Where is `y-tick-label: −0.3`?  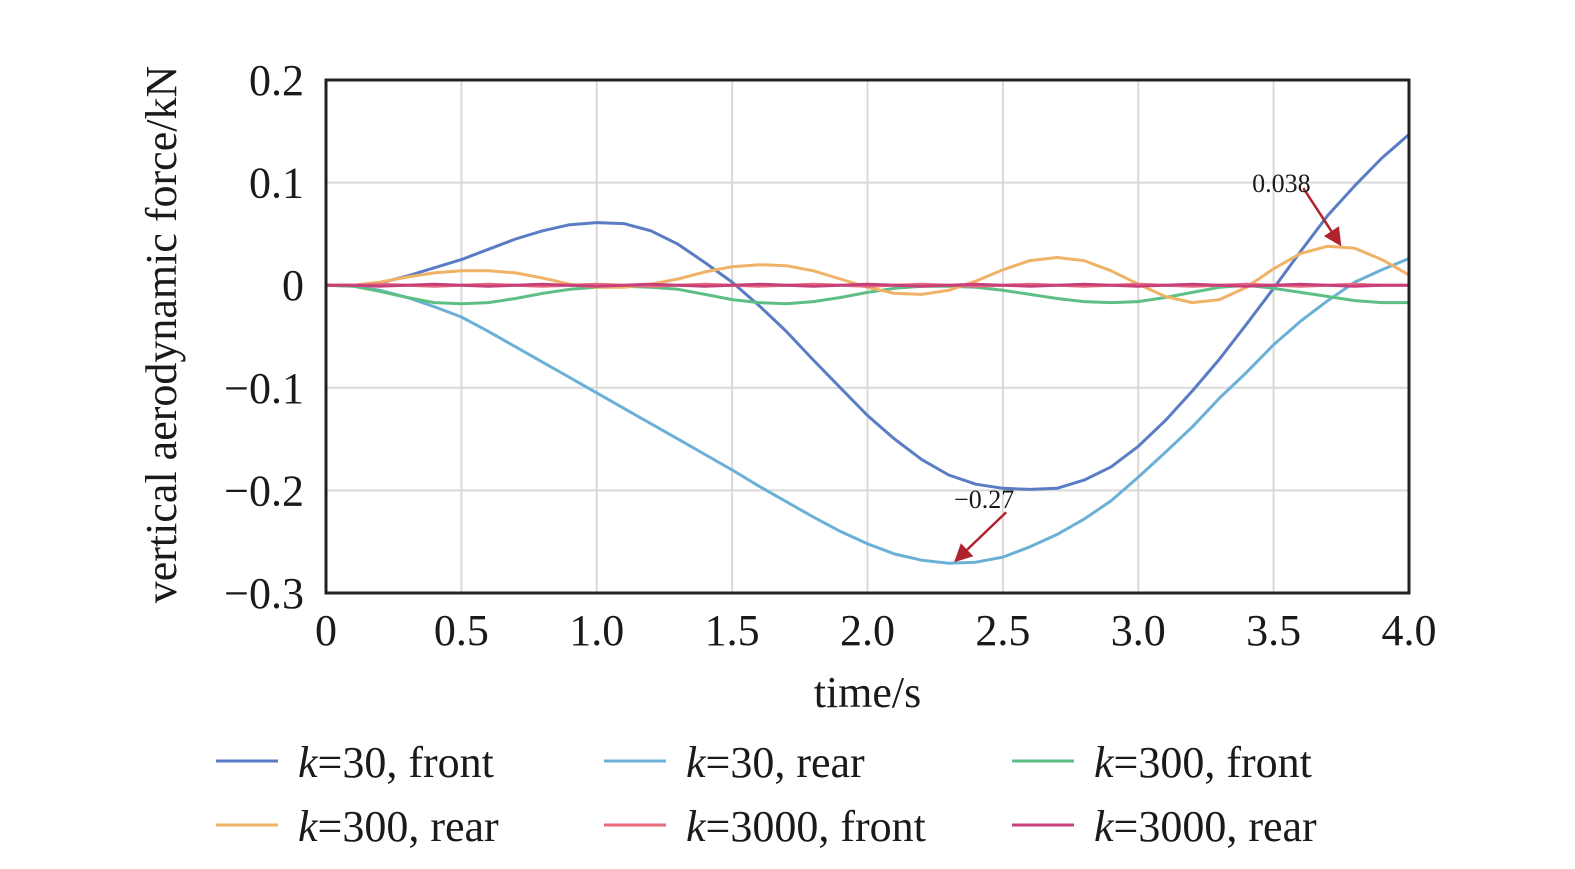
y-tick-label: −0.3 is located at coordinates (264, 593).